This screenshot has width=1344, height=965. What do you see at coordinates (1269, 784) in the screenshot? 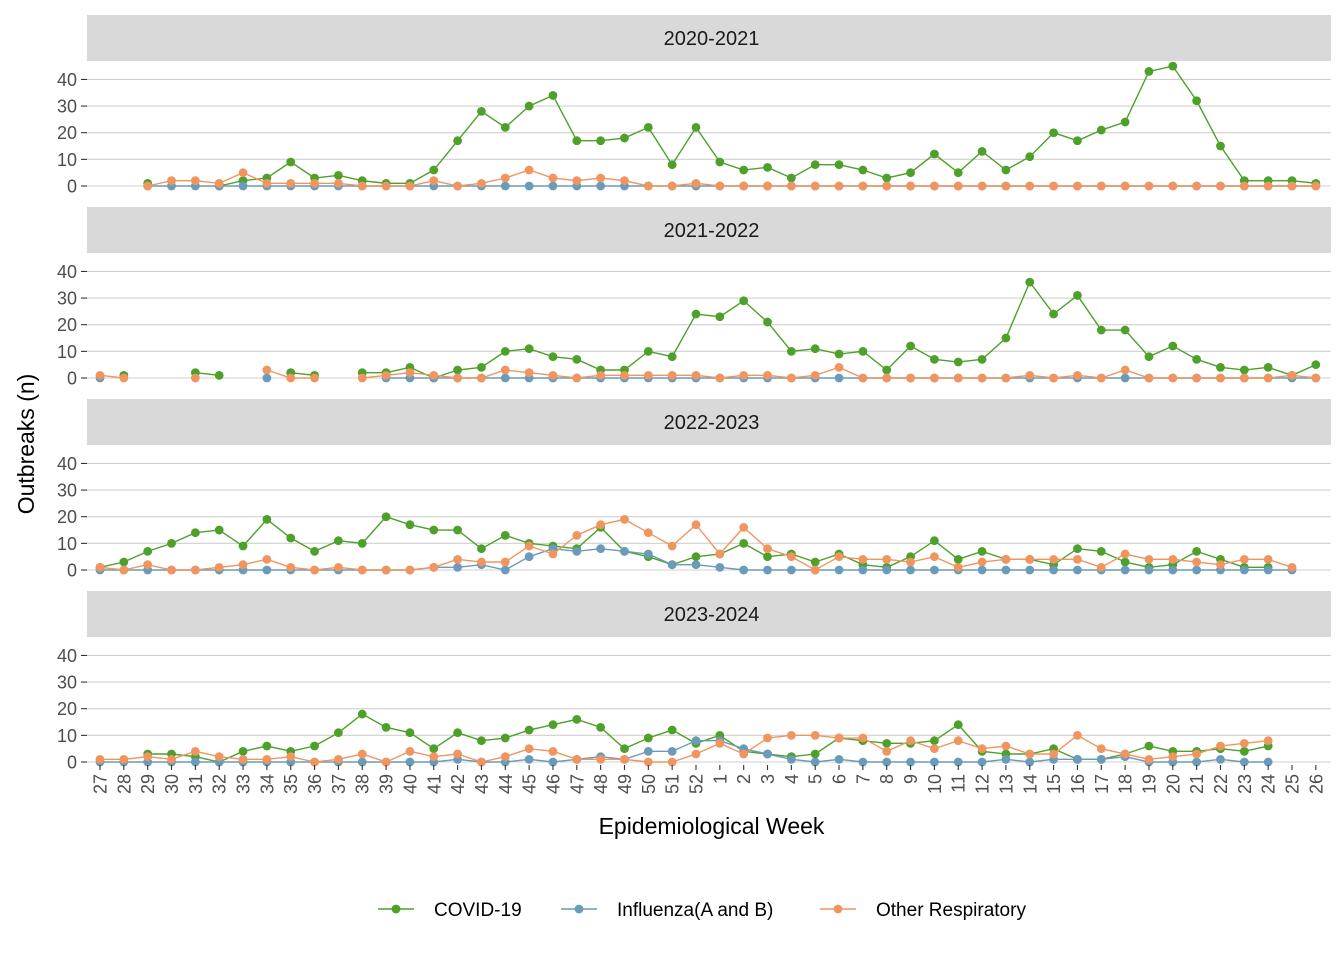
I see `x-tick-label: 24` at bounding box center [1269, 784].